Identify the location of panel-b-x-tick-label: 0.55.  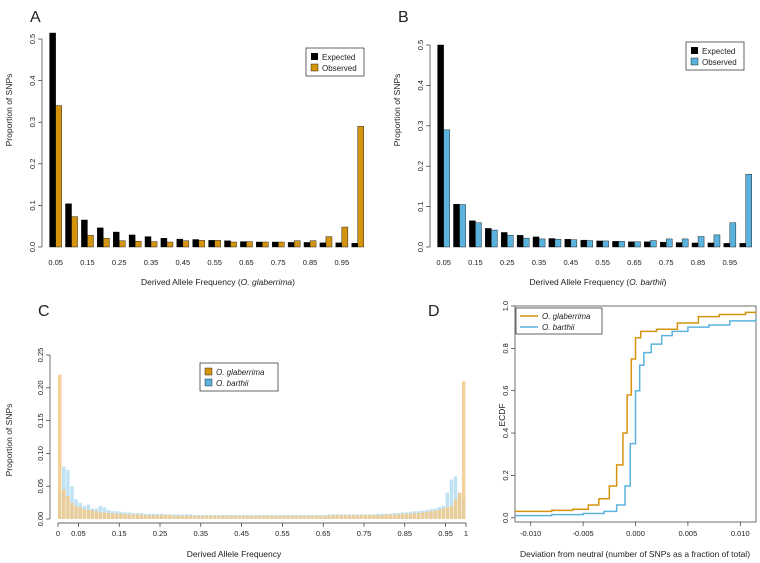
(602, 262).